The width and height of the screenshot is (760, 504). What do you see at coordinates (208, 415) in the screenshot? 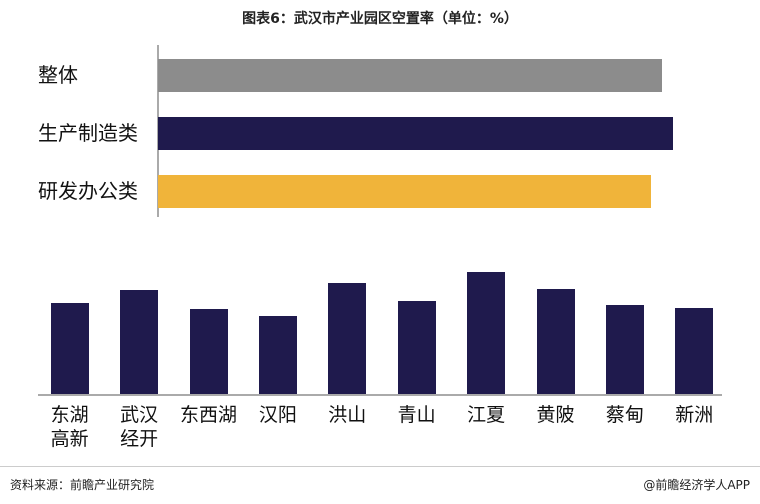
I see `category-label: 东西湖` at bounding box center [208, 415].